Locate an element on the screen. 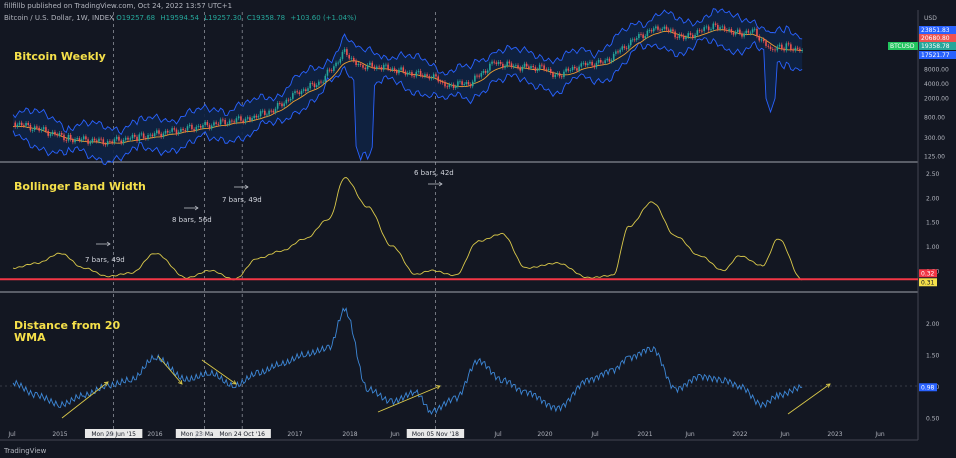 This screenshot has width=956, height=458. tradingview-logo: TradingView is located at coordinates (25, 451).